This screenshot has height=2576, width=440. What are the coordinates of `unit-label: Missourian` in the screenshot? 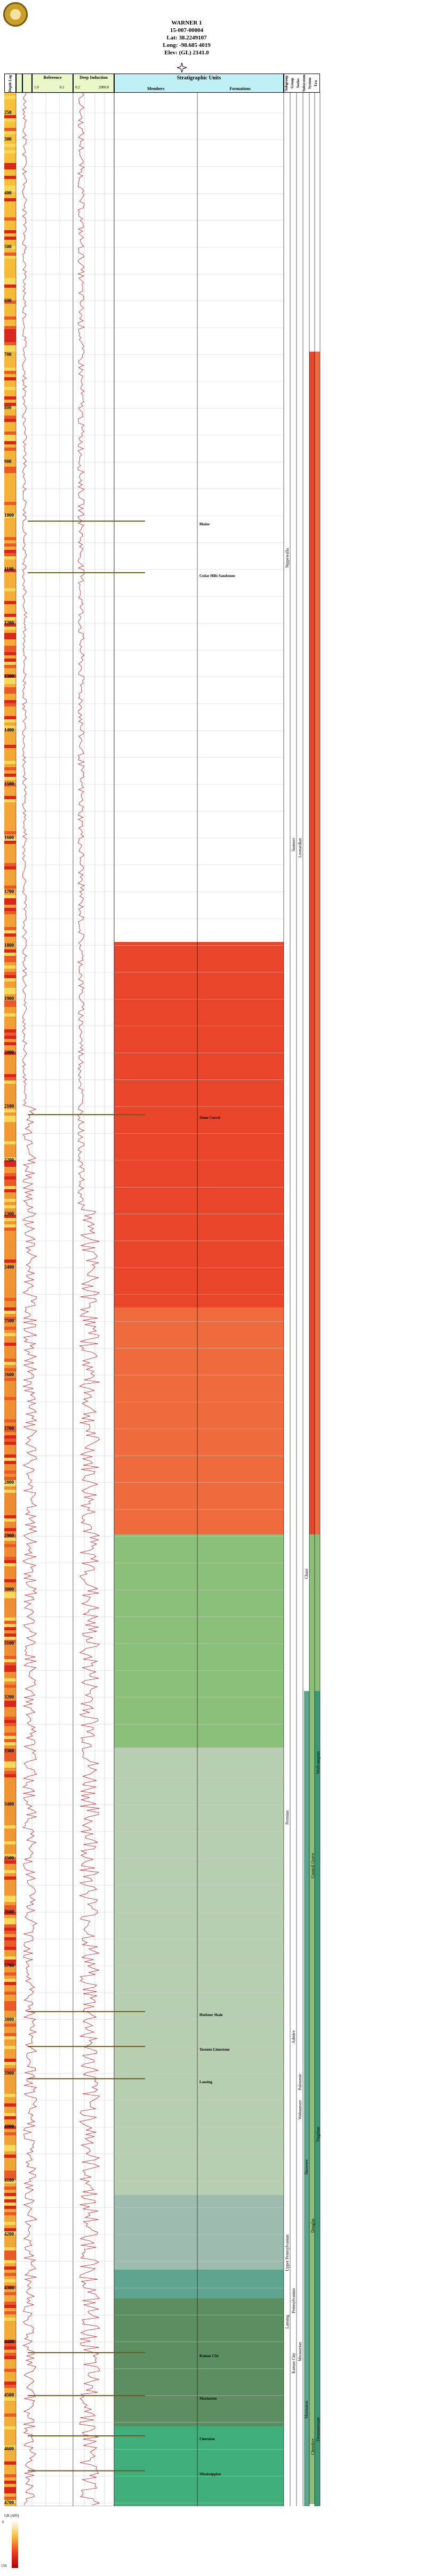 It's located at (300, 2351).